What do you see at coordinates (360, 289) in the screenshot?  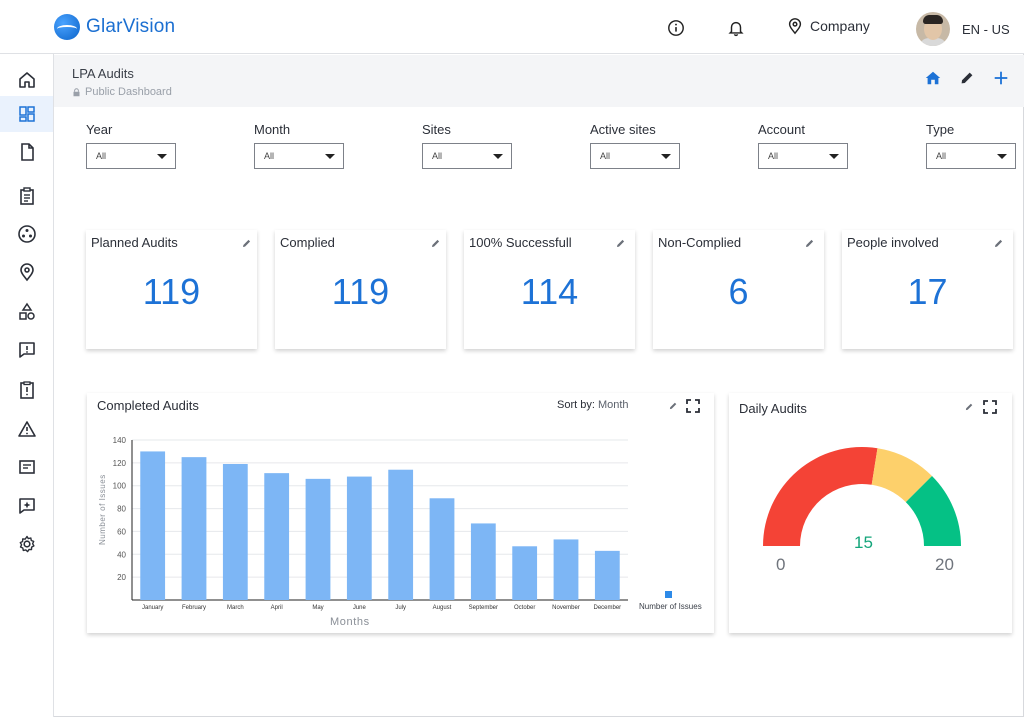 I see `kpi-card-complied: Complied 119` at bounding box center [360, 289].